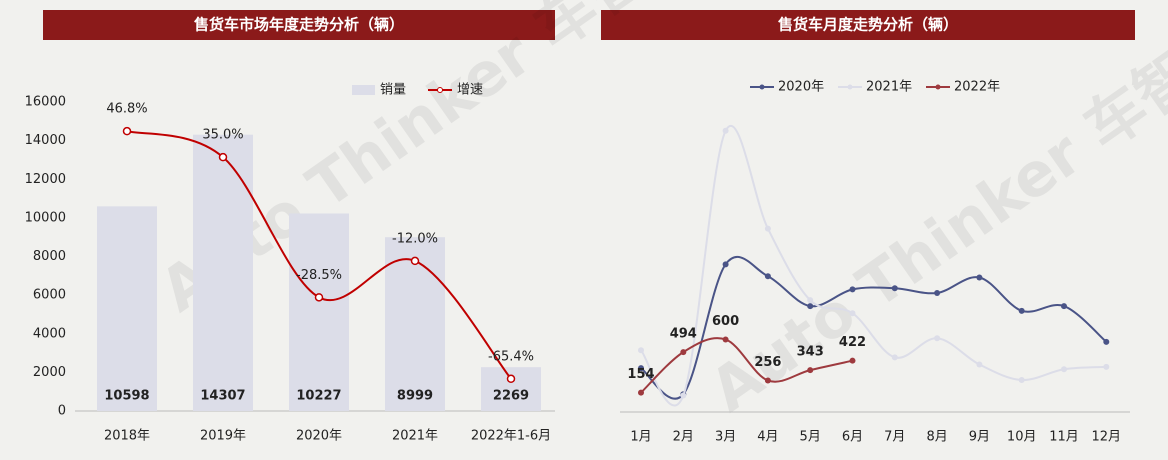 This screenshot has width=1168, height=460. What do you see at coordinates (725, 321) in the screenshot?
I see `data-label: 600` at bounding box center [725, 321].